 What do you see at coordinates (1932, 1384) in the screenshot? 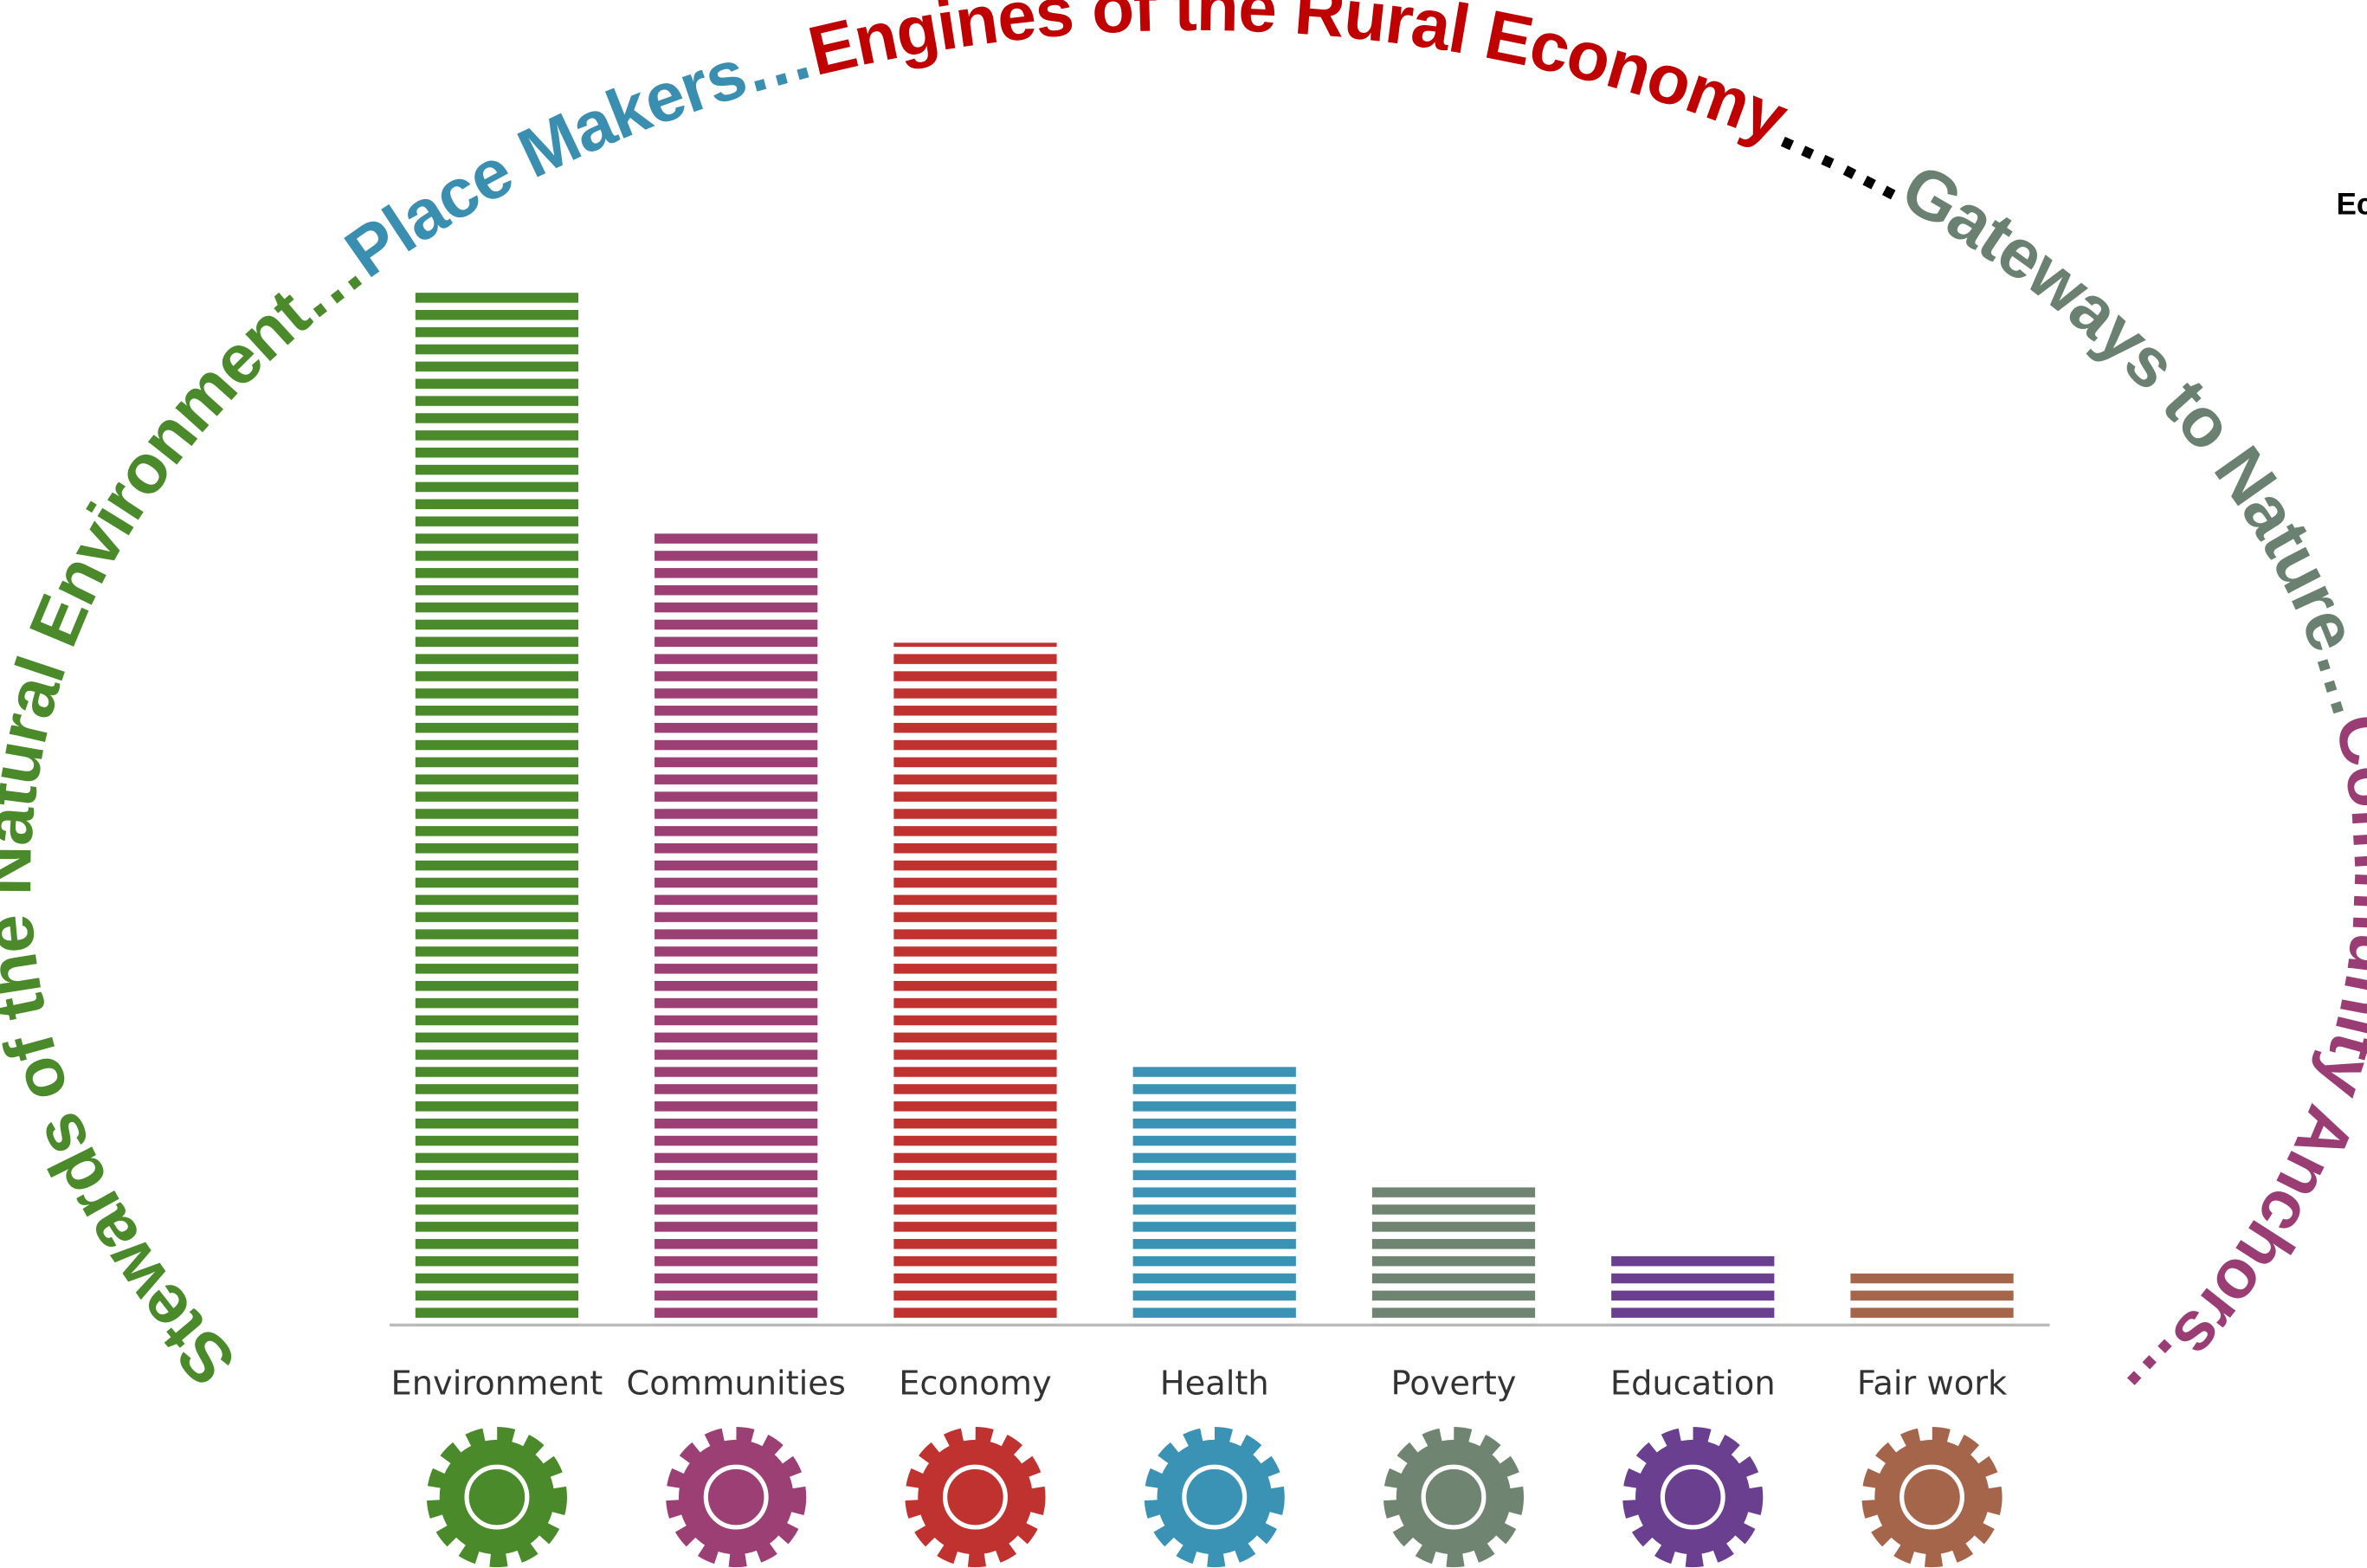
I see `x-tick-label: Fair work` at bounding box center [1932, 1384].